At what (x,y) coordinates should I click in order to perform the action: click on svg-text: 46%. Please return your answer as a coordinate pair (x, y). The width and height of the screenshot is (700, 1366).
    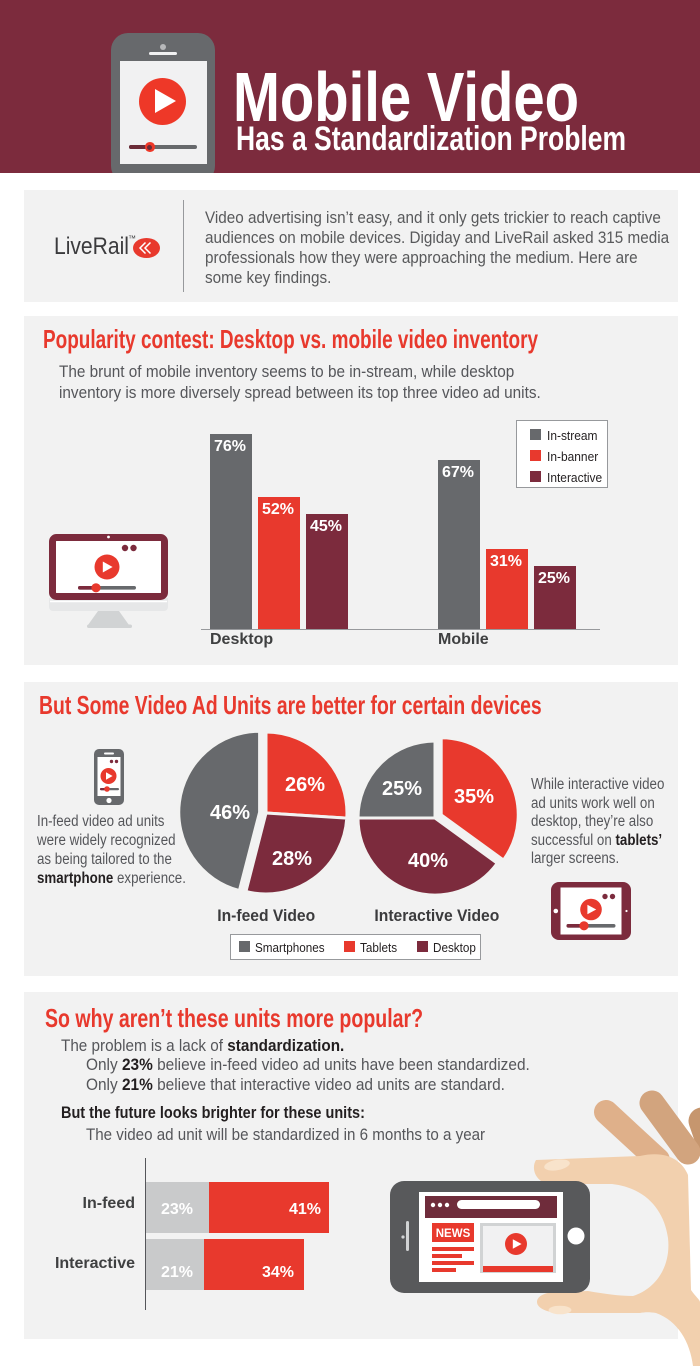
    Looking at the image, I should click on (230, 813).